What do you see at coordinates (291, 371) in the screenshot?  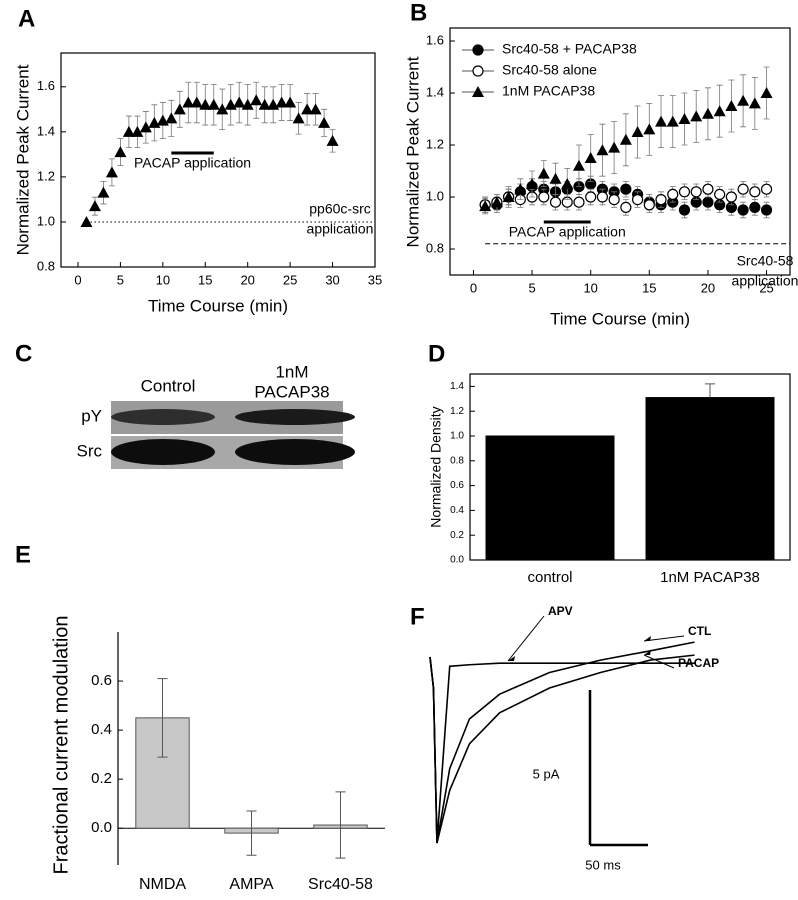 I see `lane-label: 1nM` at bounding box center [291, 371].